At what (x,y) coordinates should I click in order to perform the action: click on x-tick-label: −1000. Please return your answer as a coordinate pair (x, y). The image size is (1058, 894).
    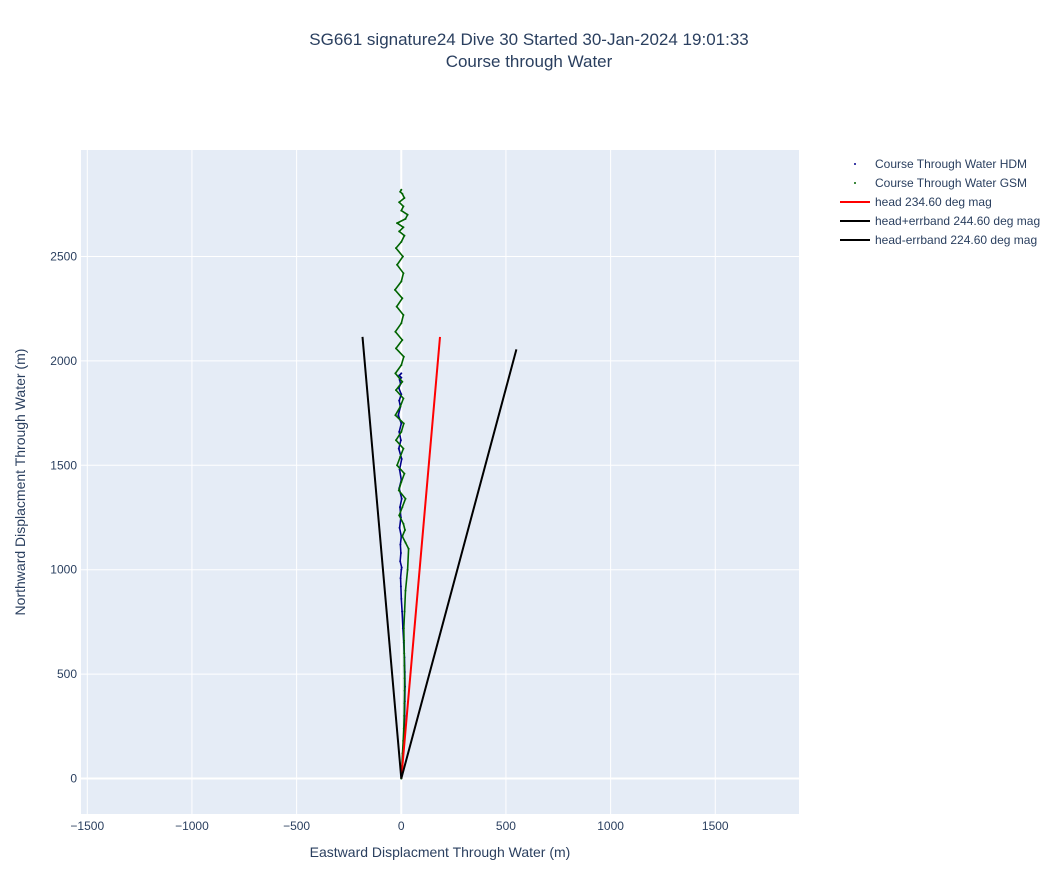
    Looking at the image, I should click on (192, 826).